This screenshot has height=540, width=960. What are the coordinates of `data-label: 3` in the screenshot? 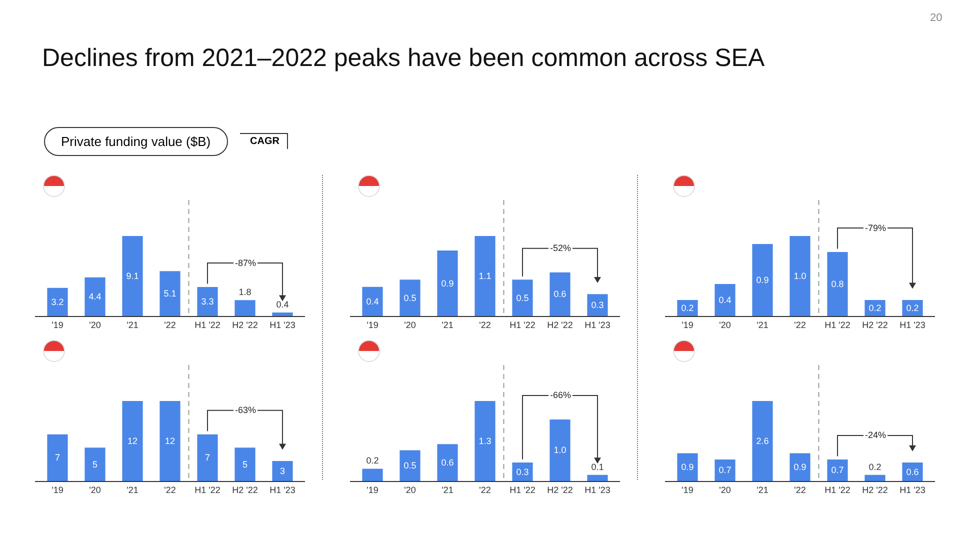 It's located at (283, 471).